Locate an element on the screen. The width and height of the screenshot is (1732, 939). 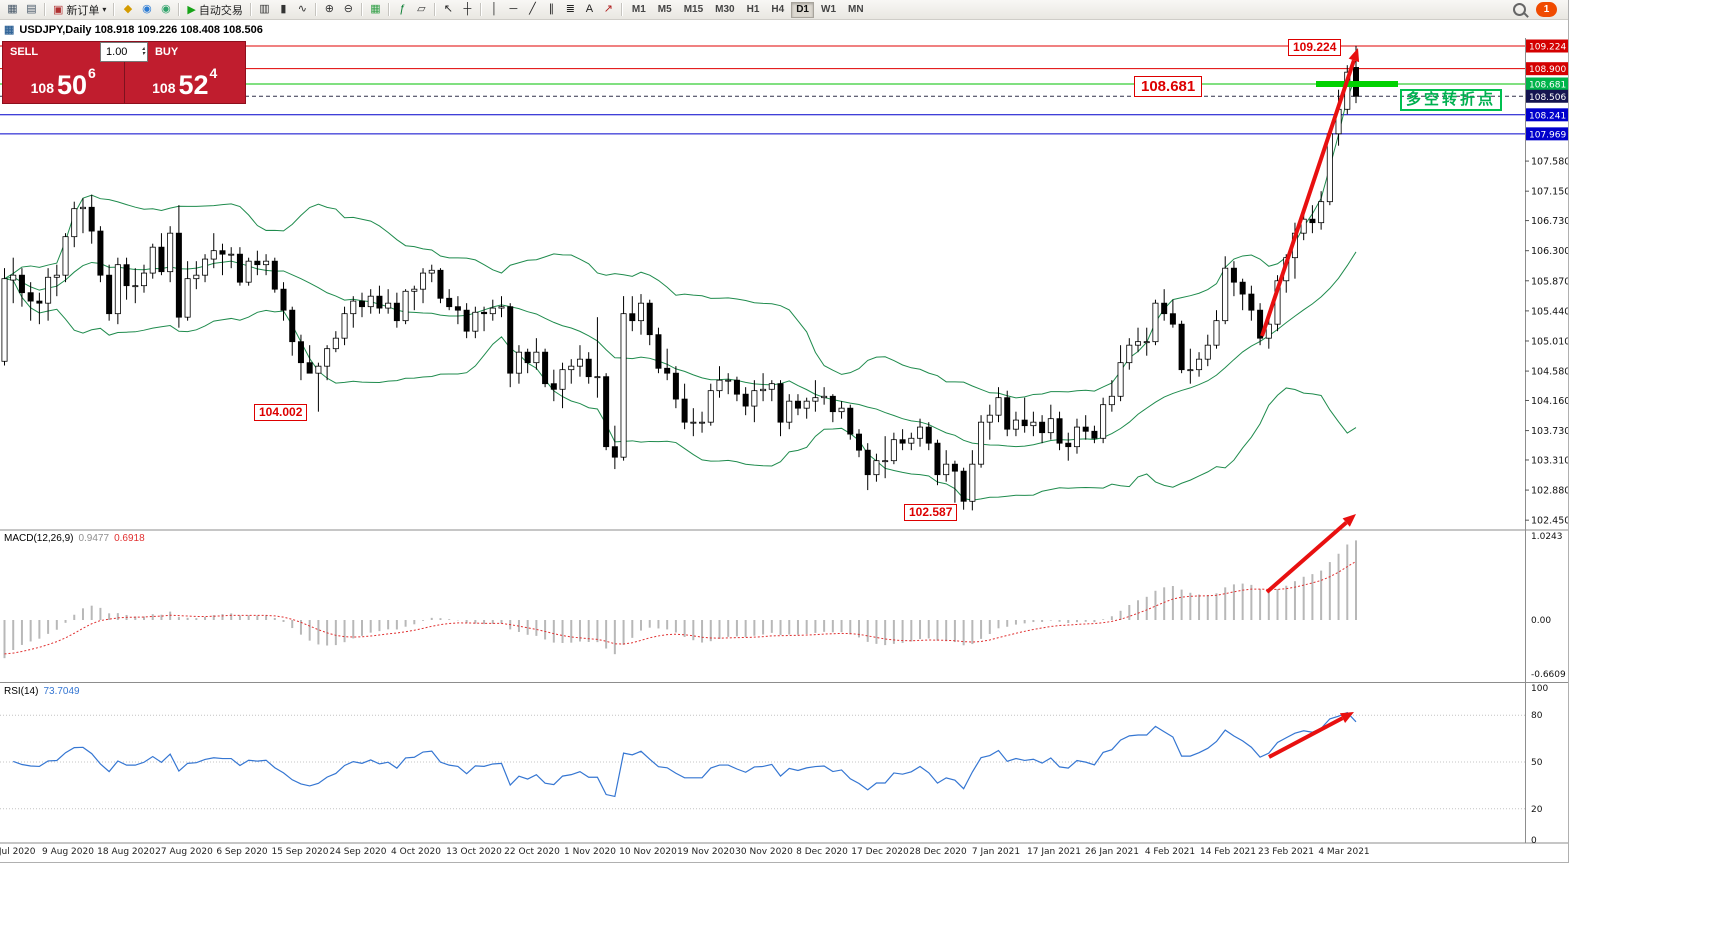
volume-down-icon: ▾ is located at coordinates (143, 54).